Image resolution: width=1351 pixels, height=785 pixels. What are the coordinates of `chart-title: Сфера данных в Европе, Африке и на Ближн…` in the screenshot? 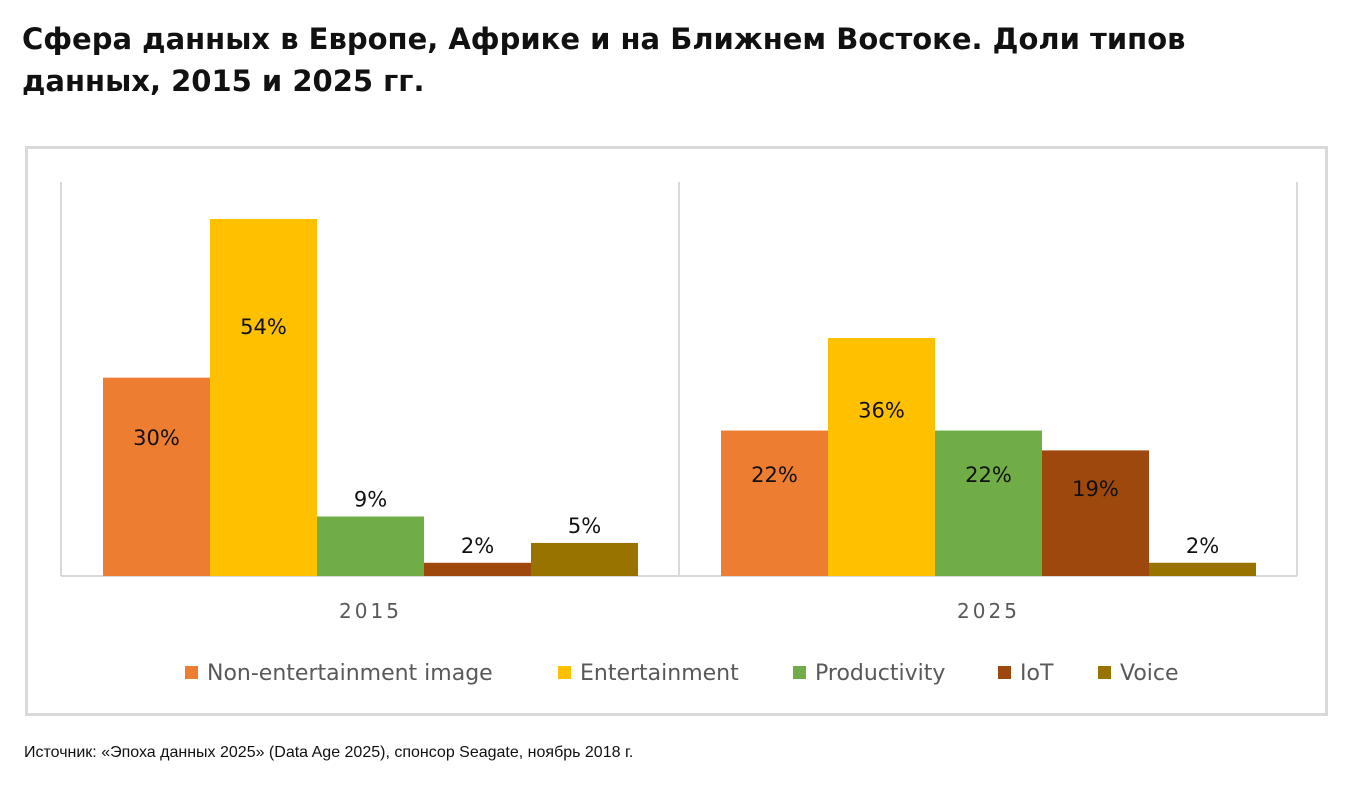 It's located at (604, 60).